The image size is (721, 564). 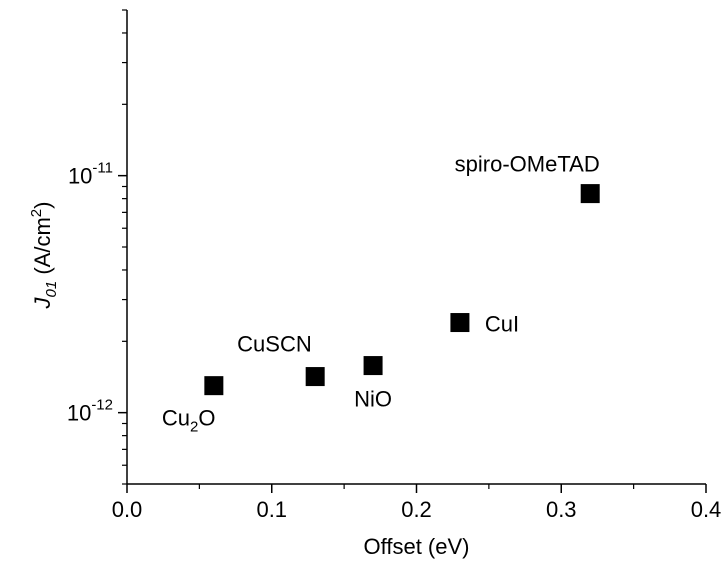 I want to click on x-tick-label: 0.1, so click(x=271, y=509).